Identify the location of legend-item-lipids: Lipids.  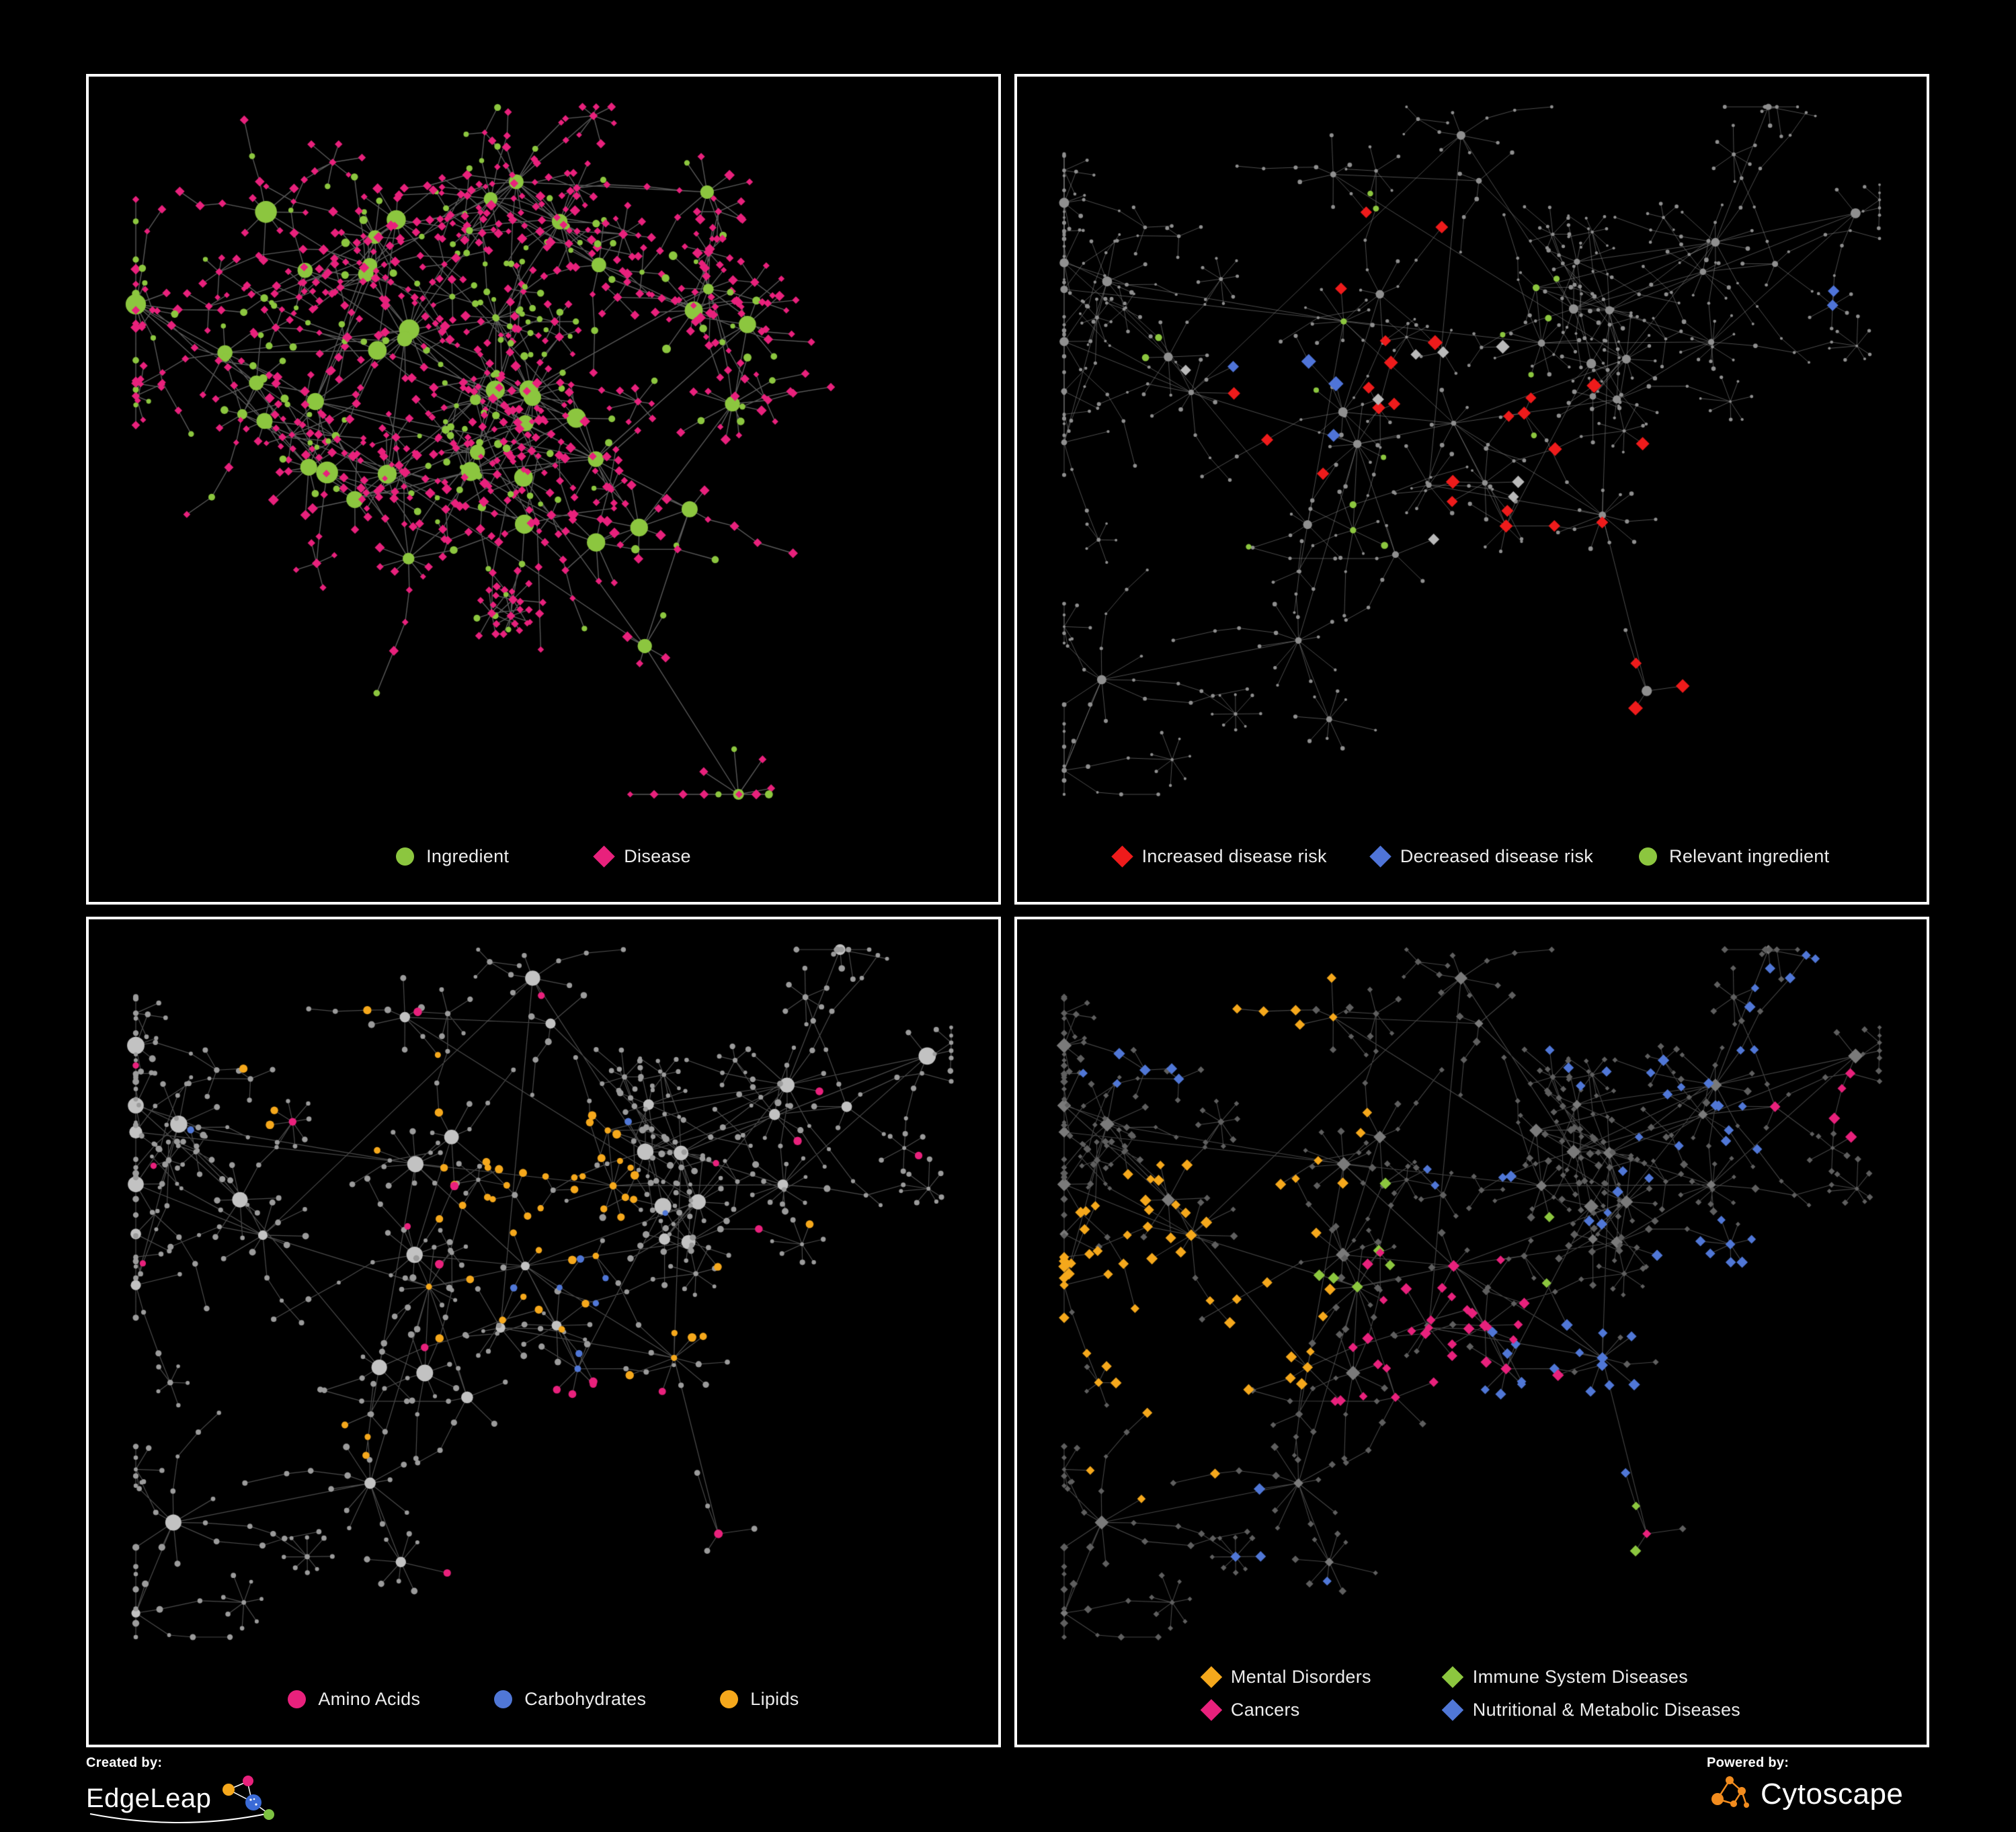
(759, 1699).